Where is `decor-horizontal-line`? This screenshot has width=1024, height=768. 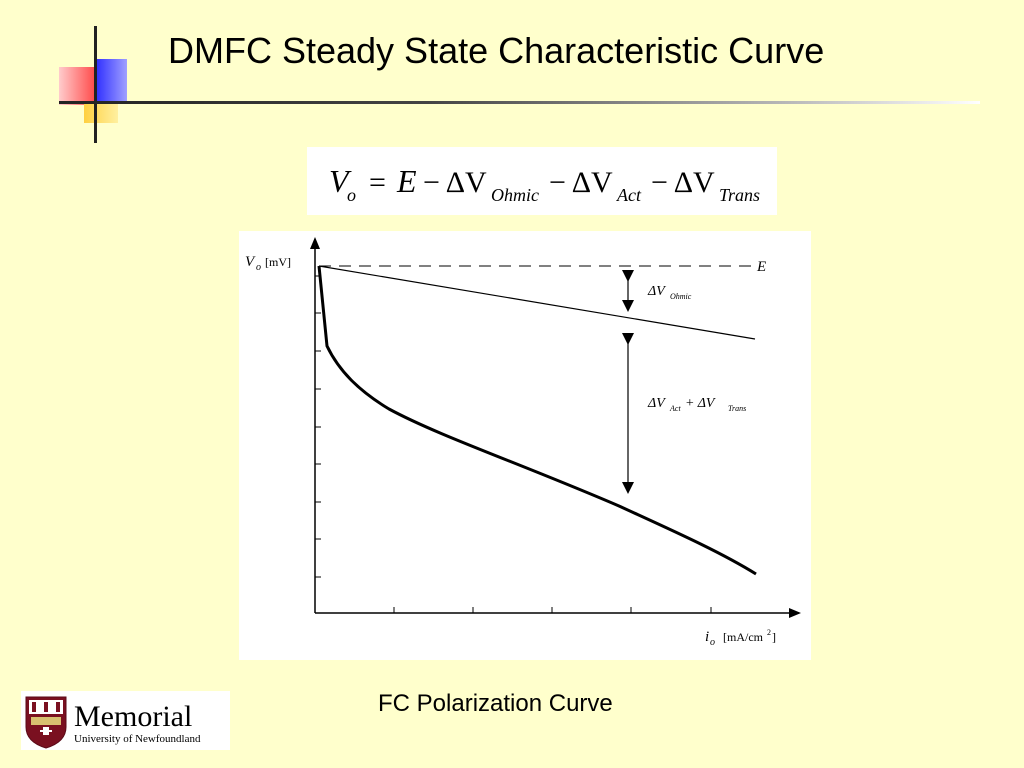
decor-horizontal-line is located at coordinates (519, 102).